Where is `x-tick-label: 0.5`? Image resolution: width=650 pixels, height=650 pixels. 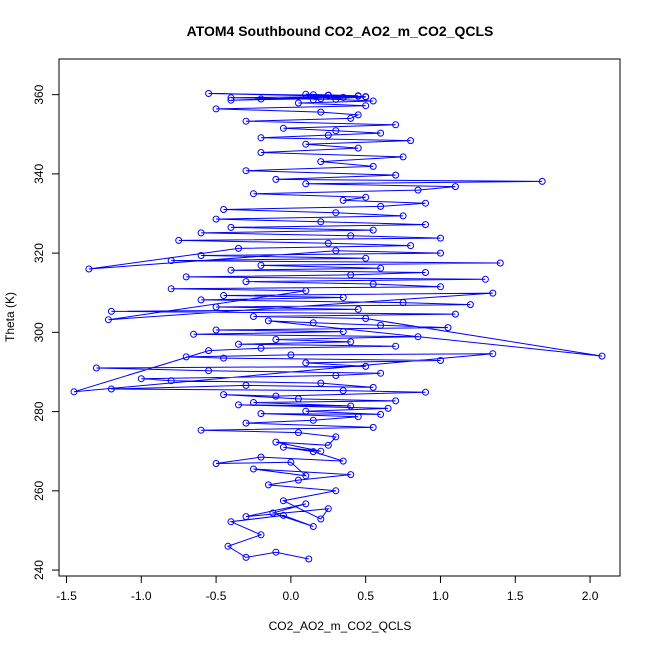
x-tick-label: 0.5 is located at coordinates (365, 596).